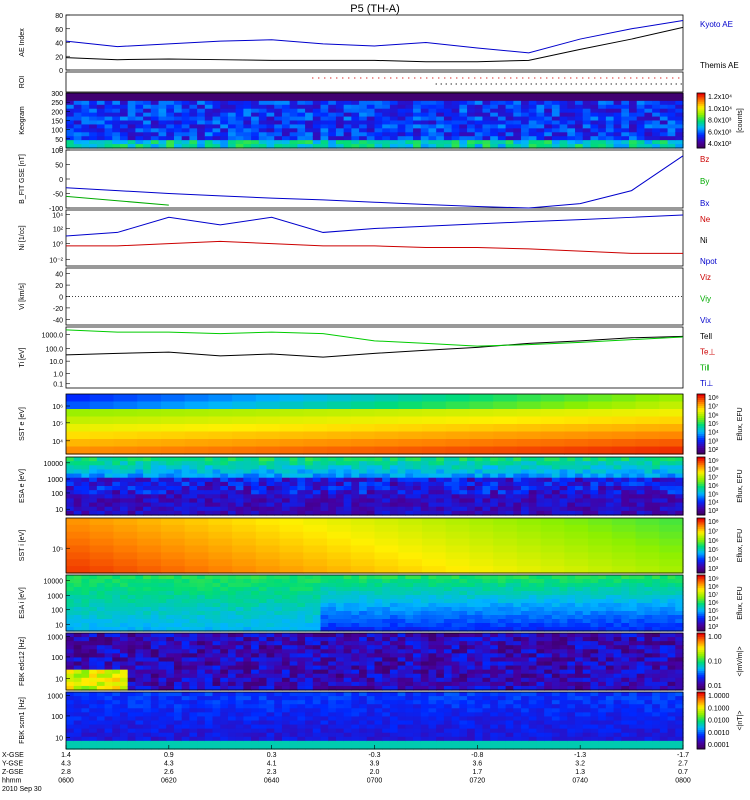 The image size is (750, 800). I want to click on x-axis-row-label: Z-GSE, so click(13, 772).